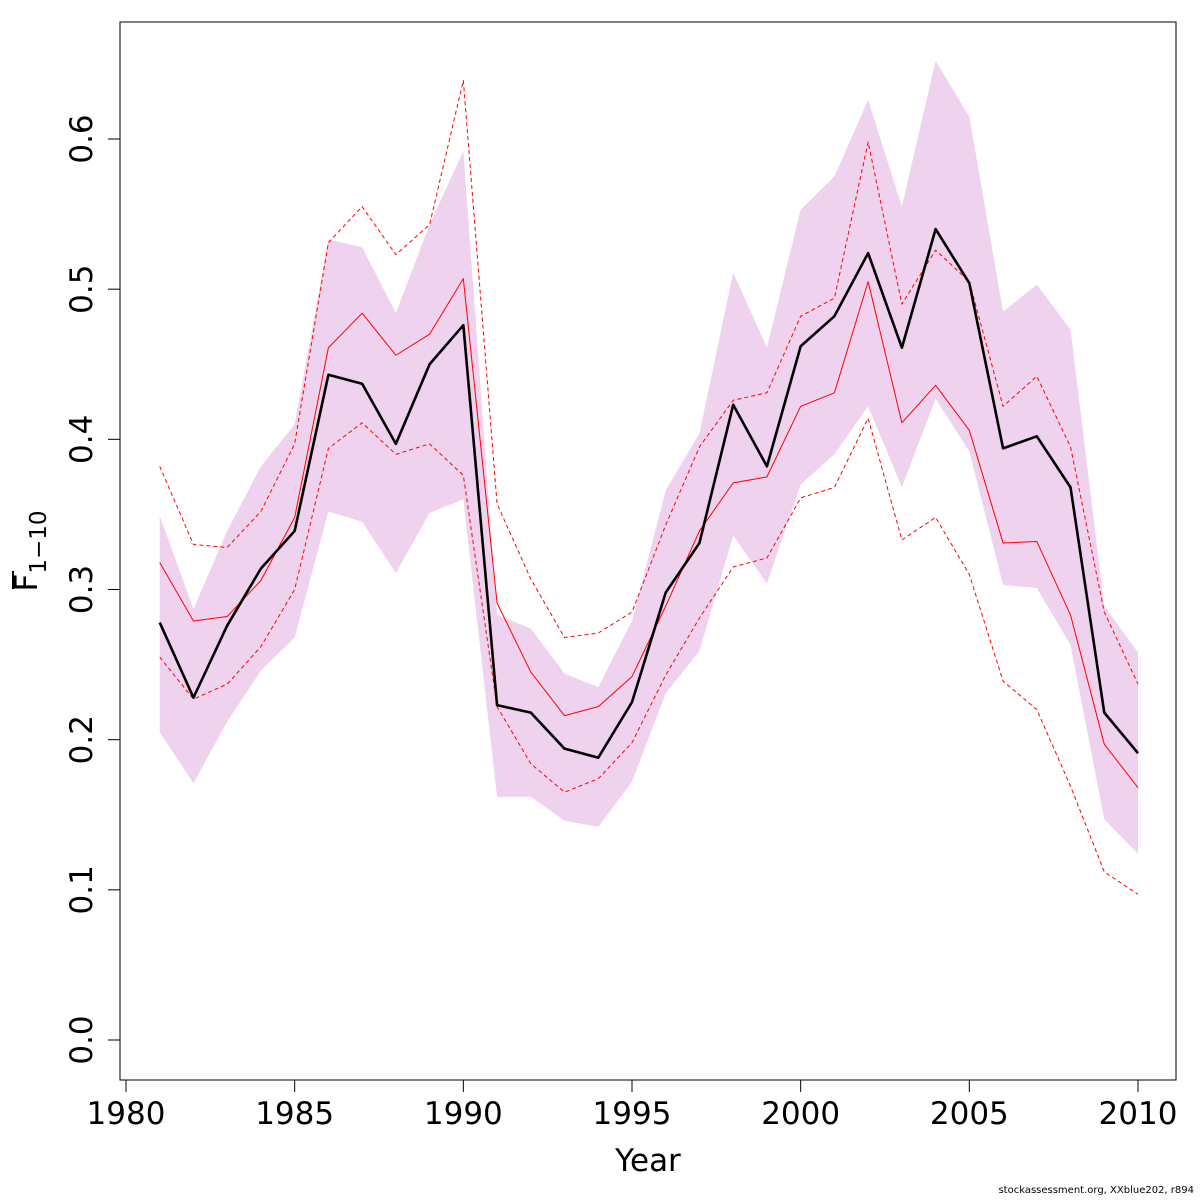  Describe the element at coordinates (39, 541) in the screenshot. I see `y-axis-title-subscript: 1−10` at that location.